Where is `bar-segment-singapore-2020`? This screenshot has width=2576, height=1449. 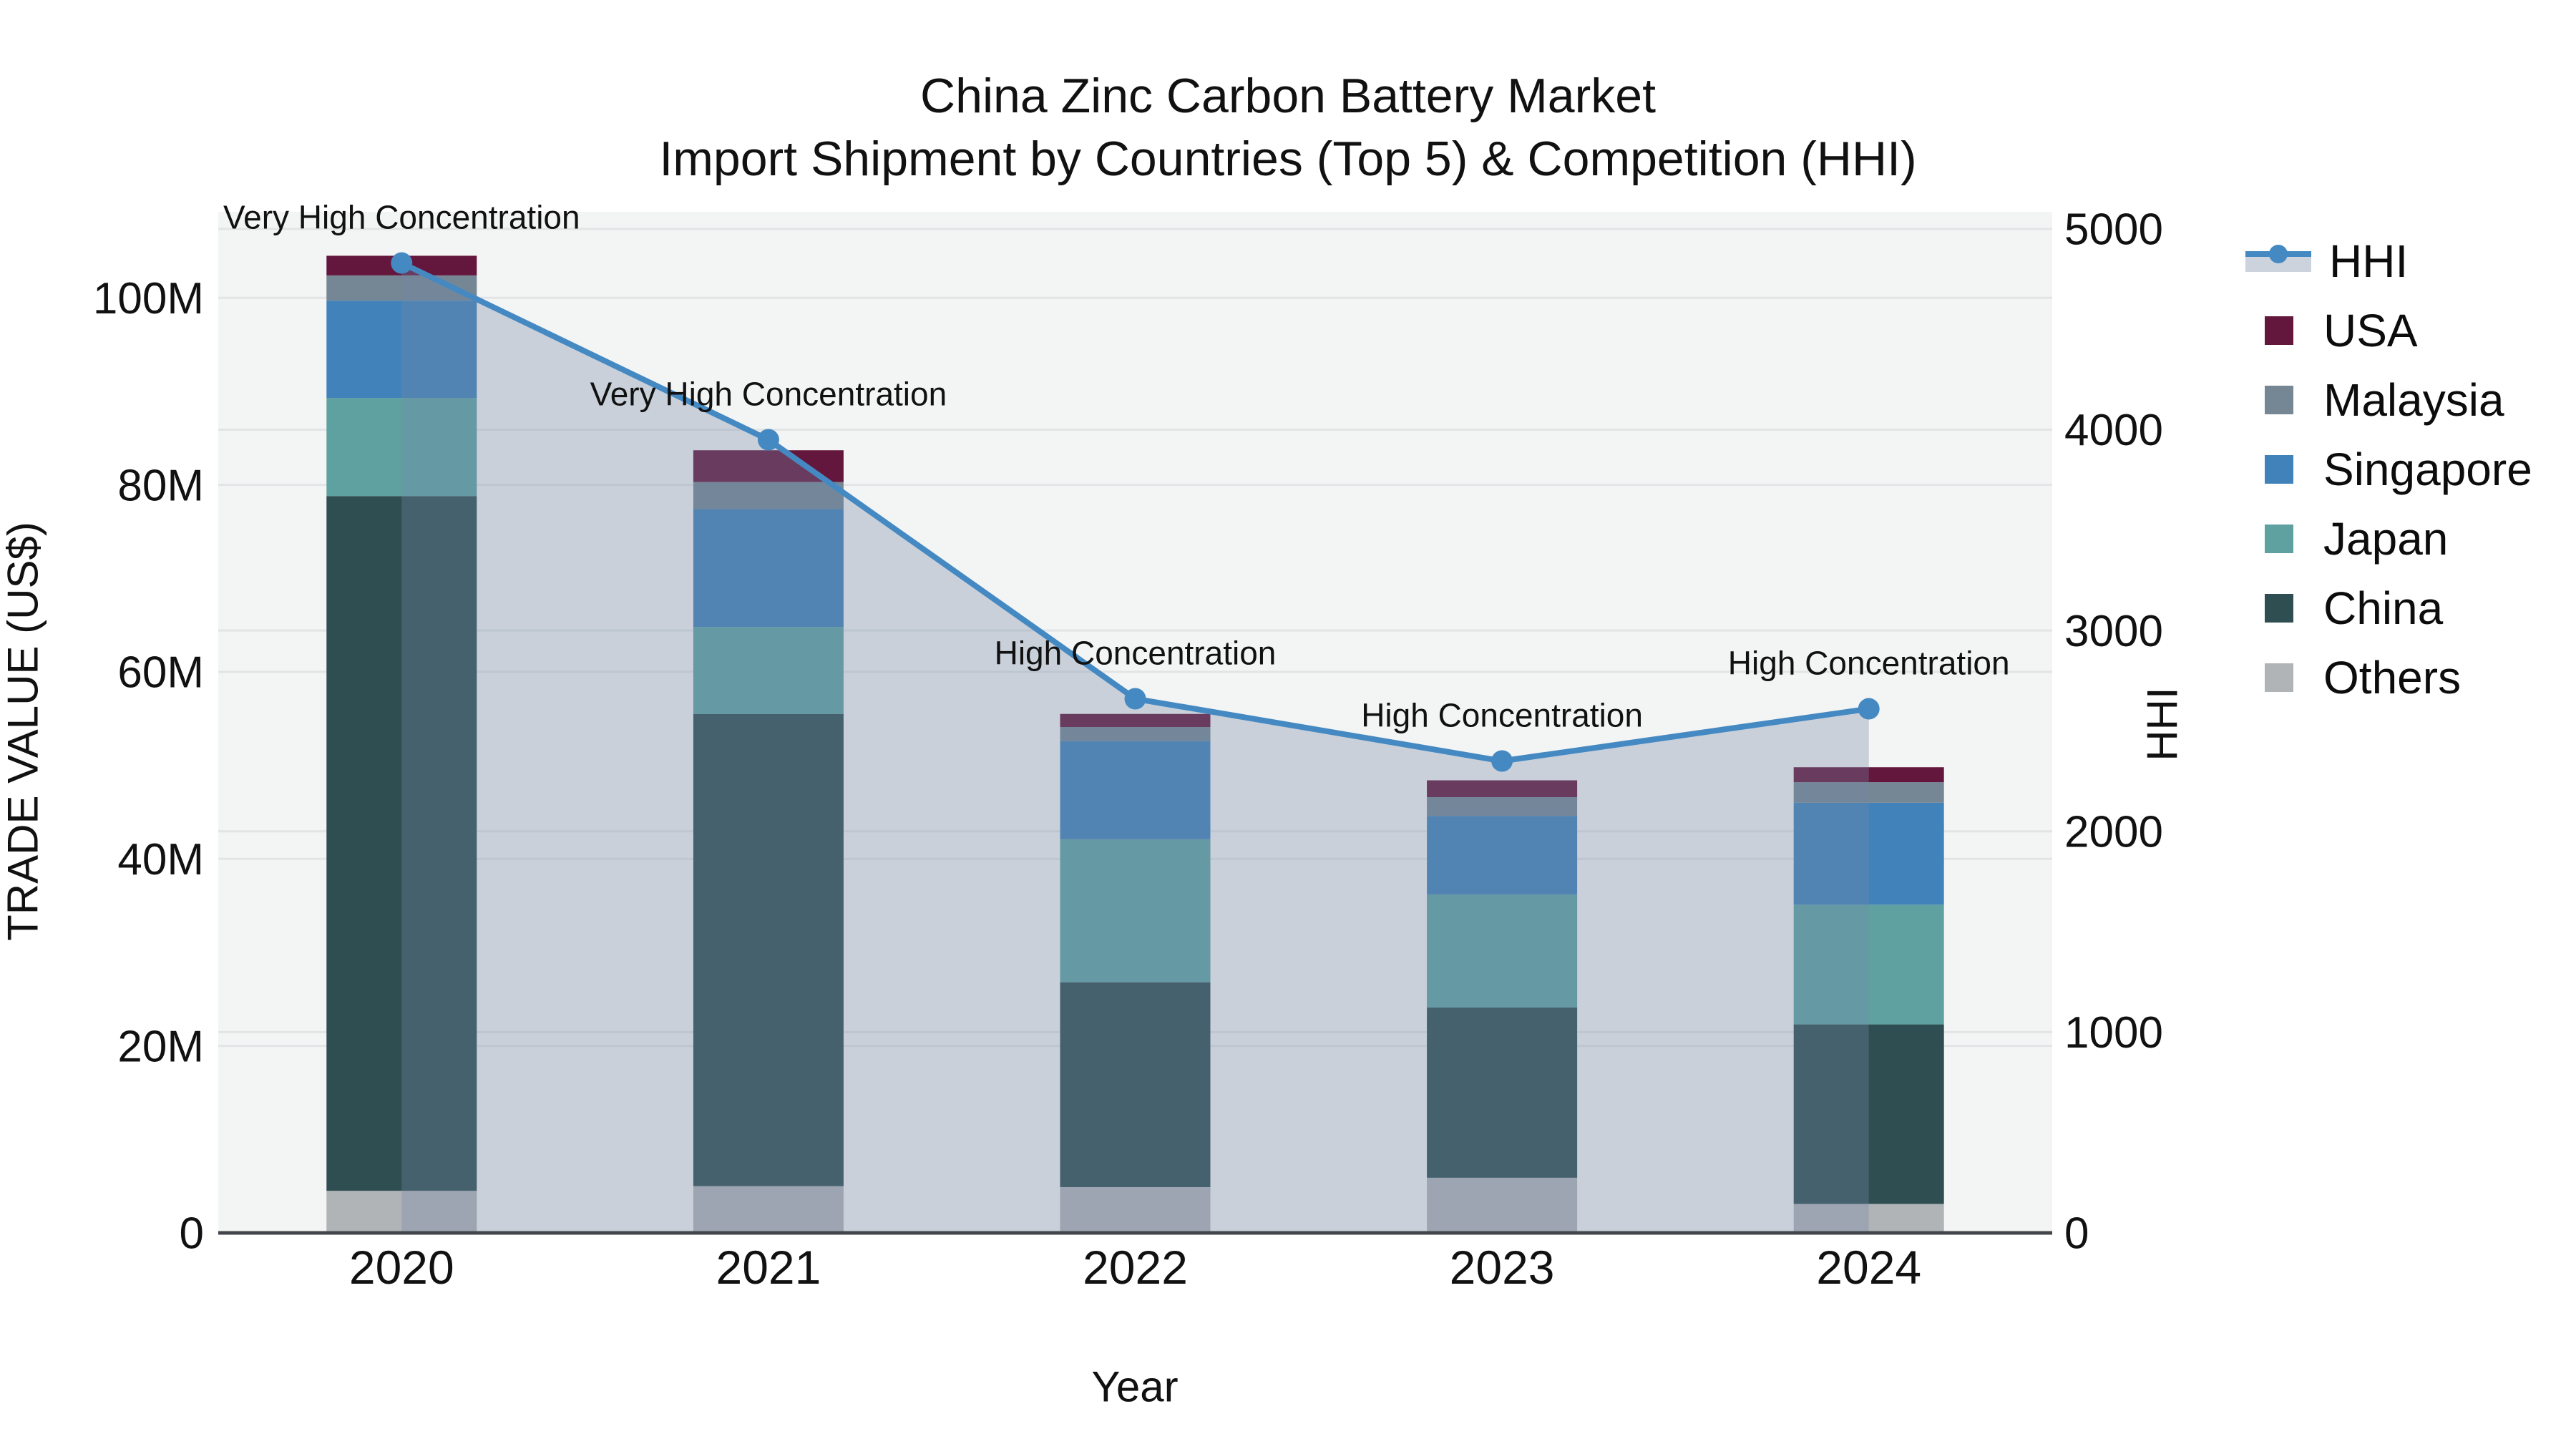 bar-segment-singapore-2020 is located at coordinates (401, 350).